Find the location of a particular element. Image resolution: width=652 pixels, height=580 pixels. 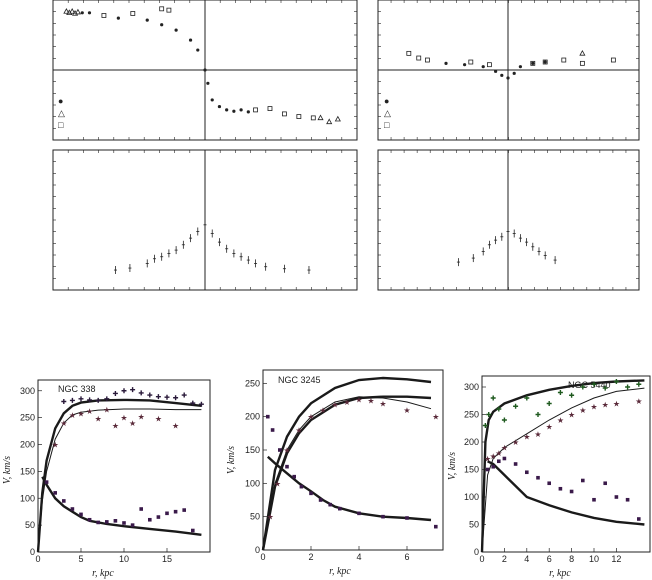

y-tick-label: 100 is located at coordinates (27, 498).